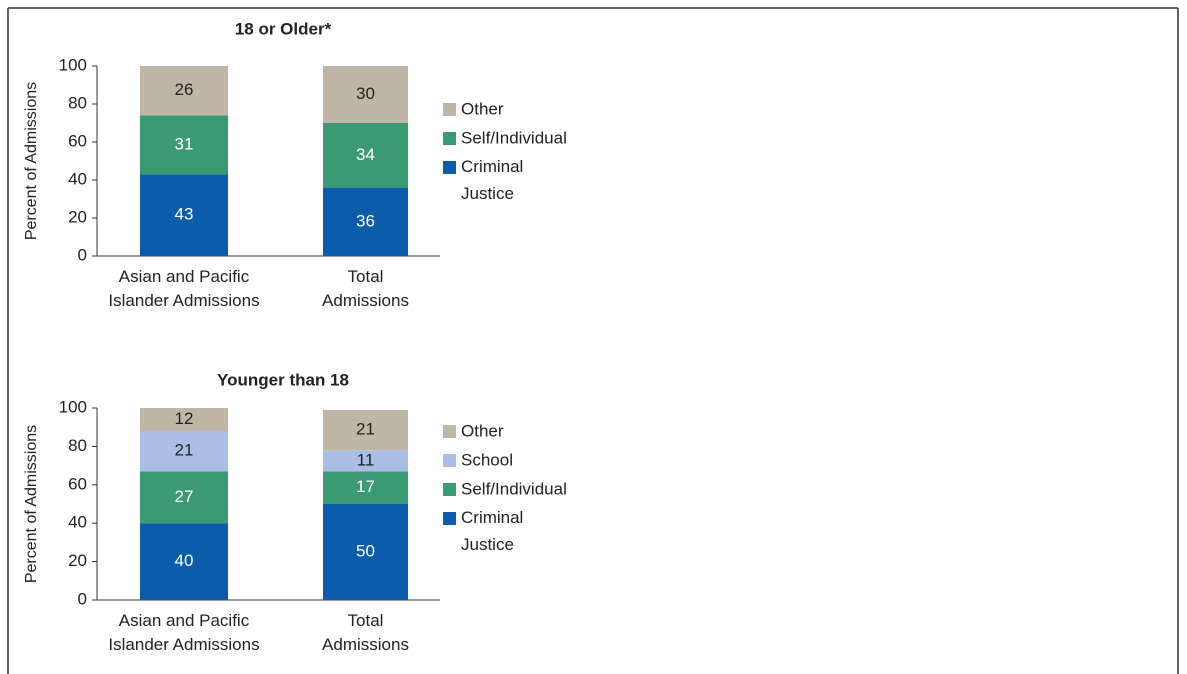 Image resolution: width=1187 pixels, height=674 pixels. I want to click on value-label: 30, so click(365, 93).